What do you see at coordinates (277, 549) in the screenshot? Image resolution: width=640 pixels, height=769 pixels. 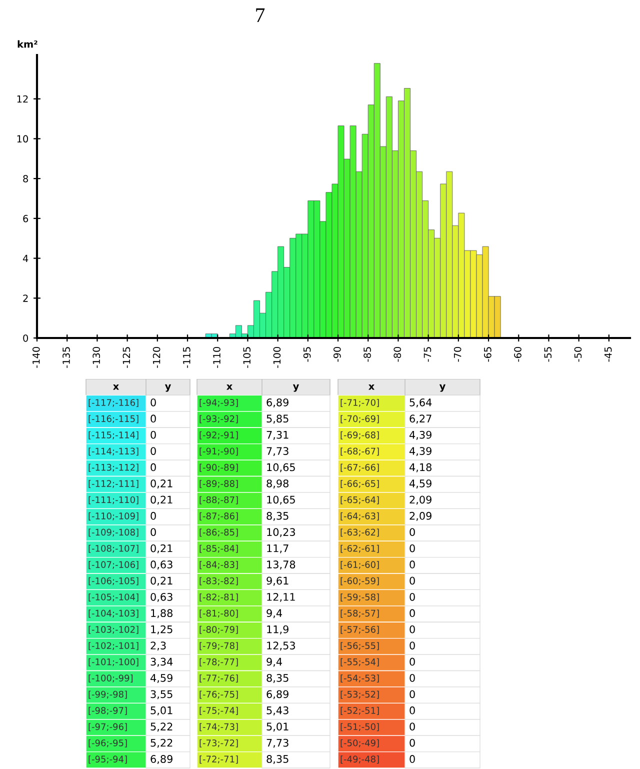 I see `text: 11,7` at bounding box center [277, 549].